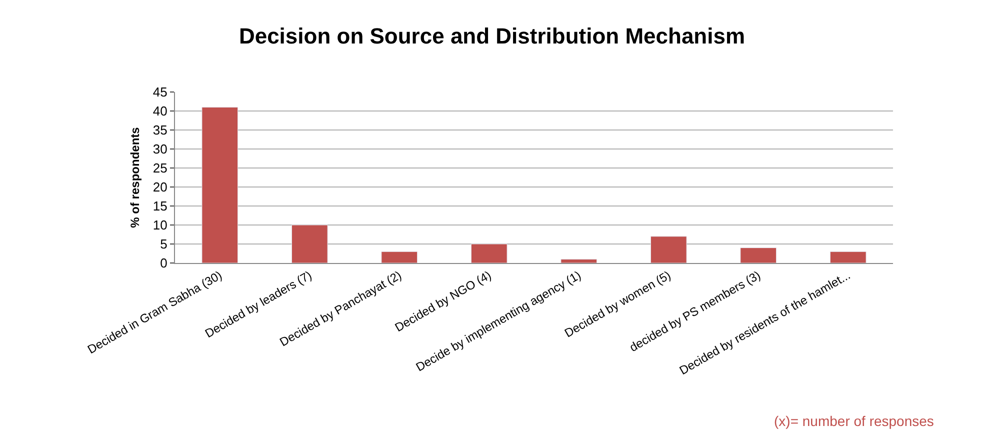  I want to click on y-axis-title: % of respondents, so click(135, 177).